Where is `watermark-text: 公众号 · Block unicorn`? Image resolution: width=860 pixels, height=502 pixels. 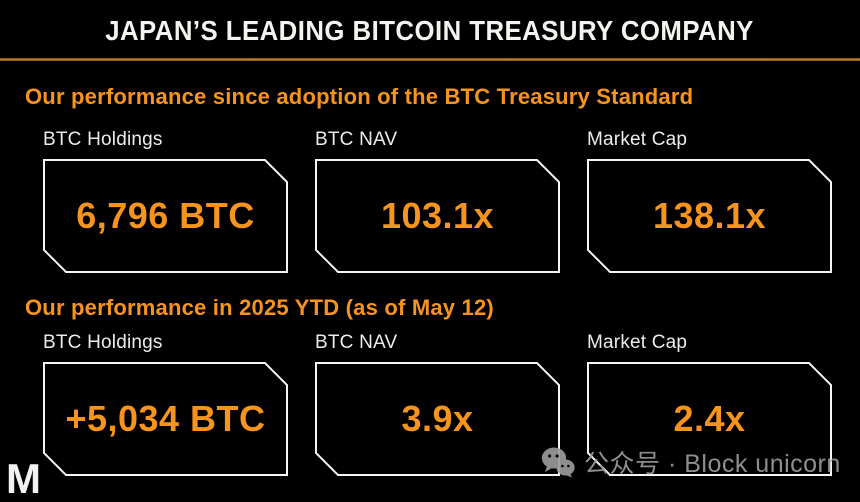
watermark-text: 公众号 · Block unicorn is located at coordinates (712, 464).